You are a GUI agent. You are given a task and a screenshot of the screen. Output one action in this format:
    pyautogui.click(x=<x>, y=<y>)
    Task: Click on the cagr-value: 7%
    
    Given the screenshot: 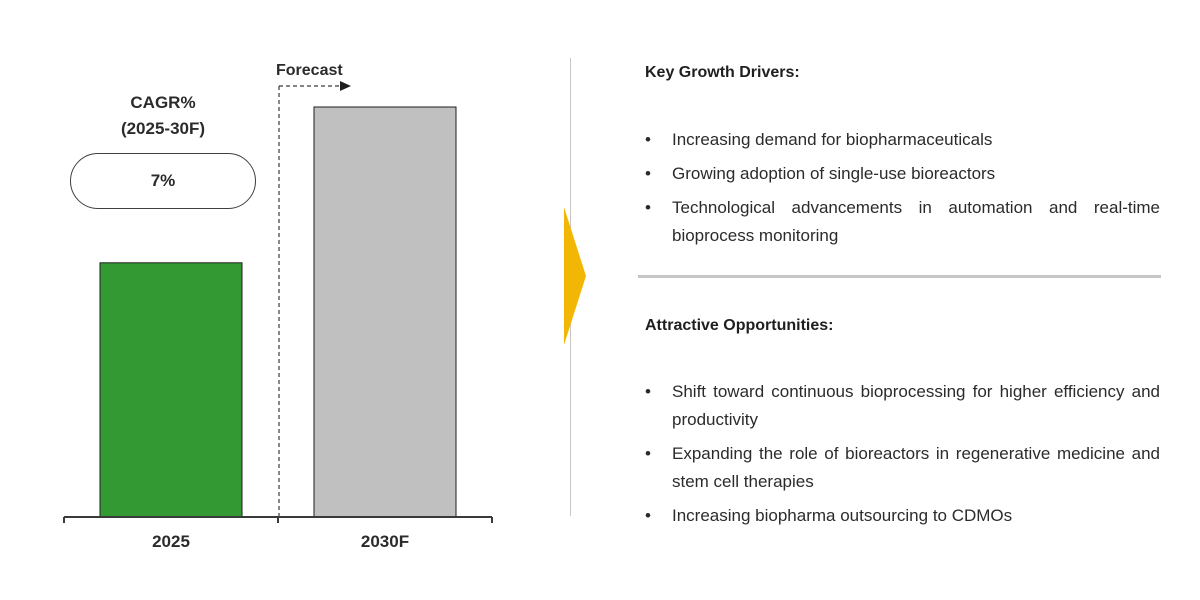 What is the action you would take?
    pyautogui.click(x=163, y=180)
    